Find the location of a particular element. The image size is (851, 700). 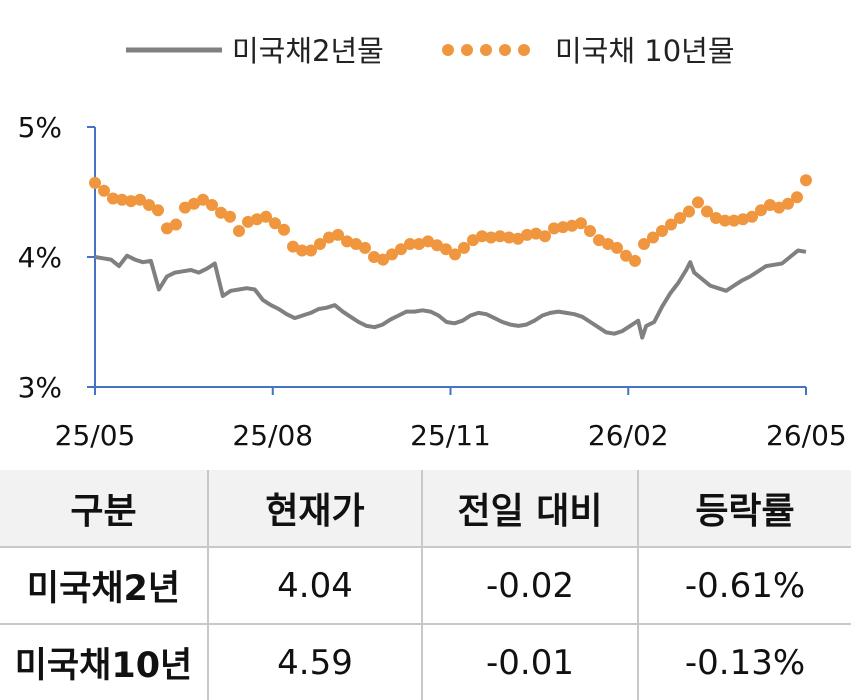

x-tick-label: 26/05 is located at coordinates (806, 435).